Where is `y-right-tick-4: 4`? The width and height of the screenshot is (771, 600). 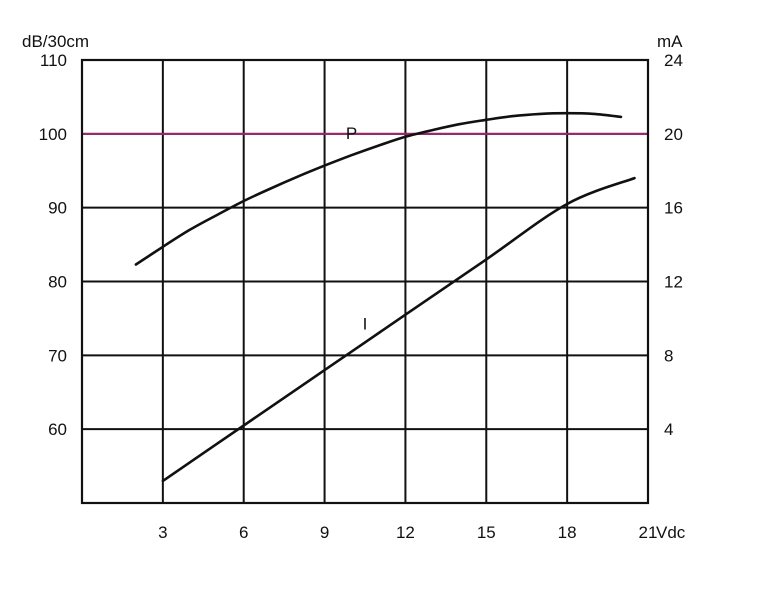
y-right-tick-4: 4 is located at coordinates (668, 429).